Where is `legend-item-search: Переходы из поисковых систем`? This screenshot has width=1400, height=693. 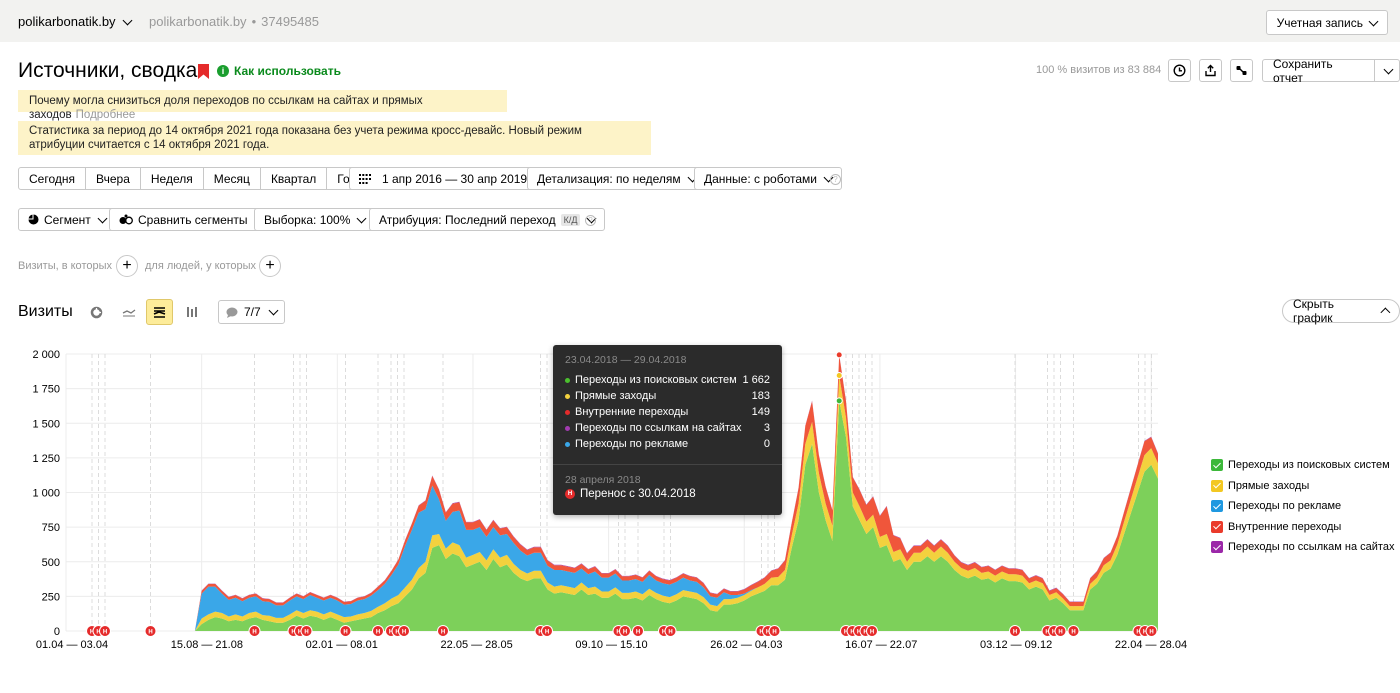
legend-item-search: Переходы из поисковых систем is located at coordinates (1302, 465).